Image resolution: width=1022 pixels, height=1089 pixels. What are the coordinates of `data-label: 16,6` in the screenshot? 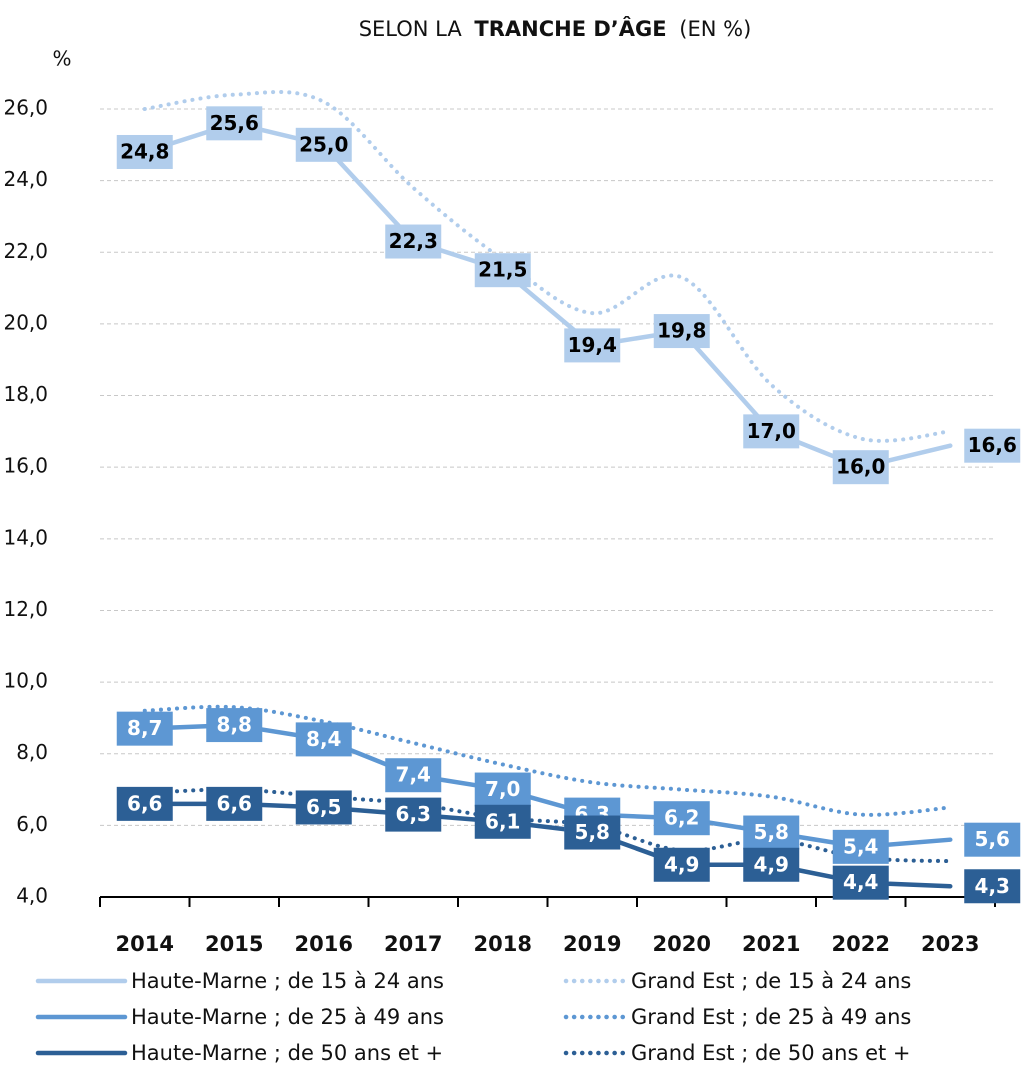 It's located at (992, 445).